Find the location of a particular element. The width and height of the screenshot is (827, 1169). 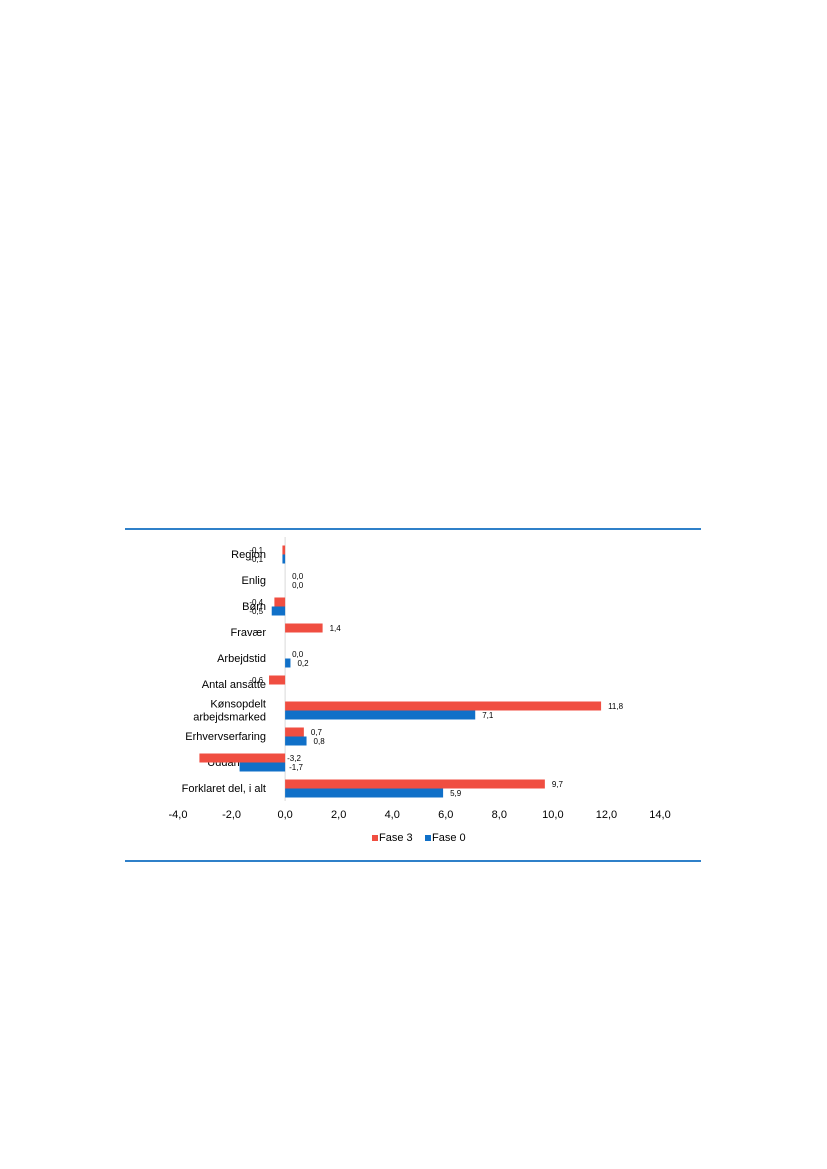

category-label: Enlig is located at coordinates (254, 581).